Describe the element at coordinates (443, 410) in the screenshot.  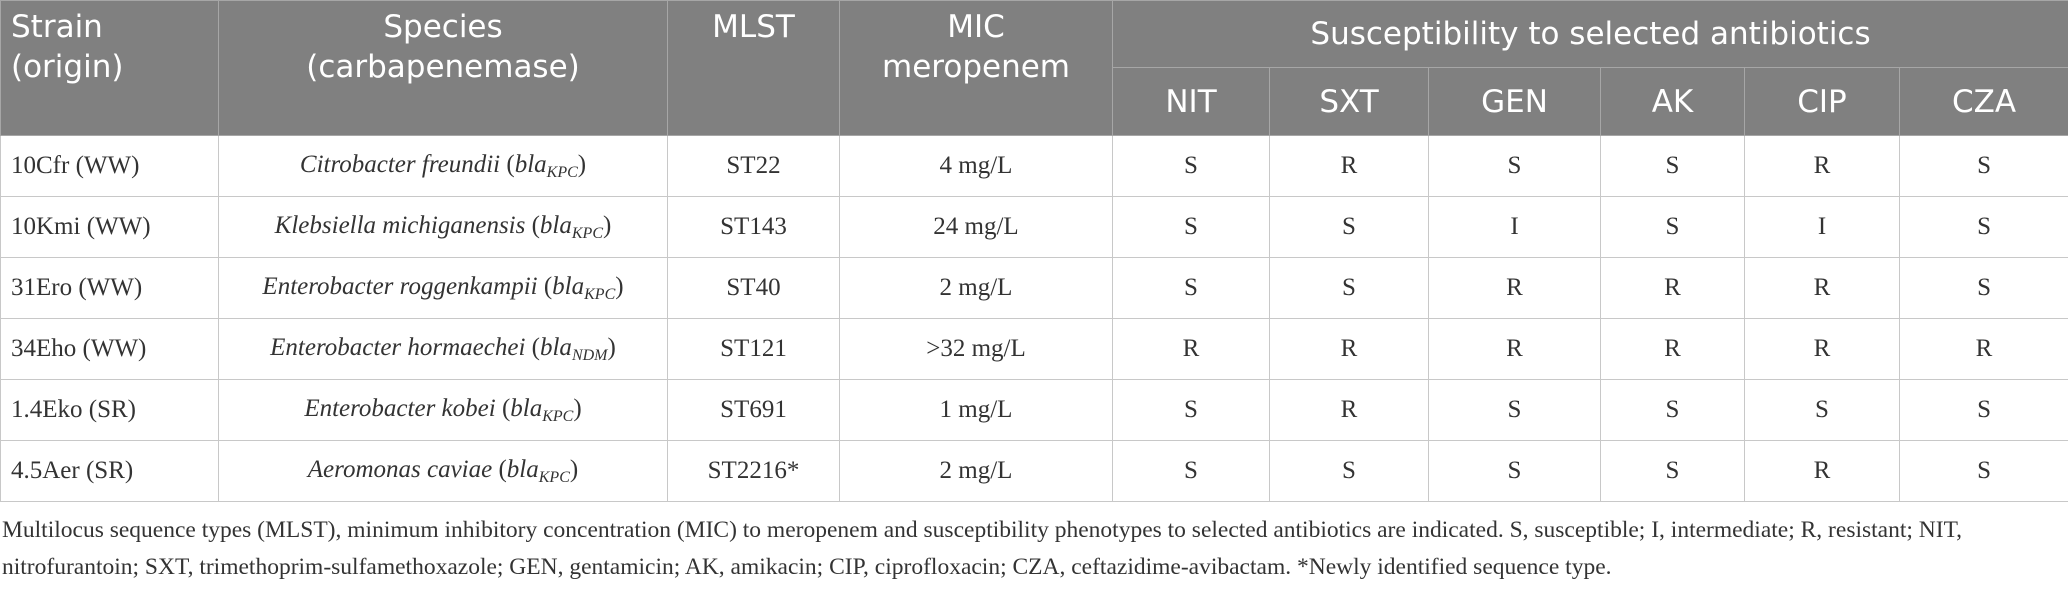
I see `species: Enterobacter kobei (blaKPC)` at that location.